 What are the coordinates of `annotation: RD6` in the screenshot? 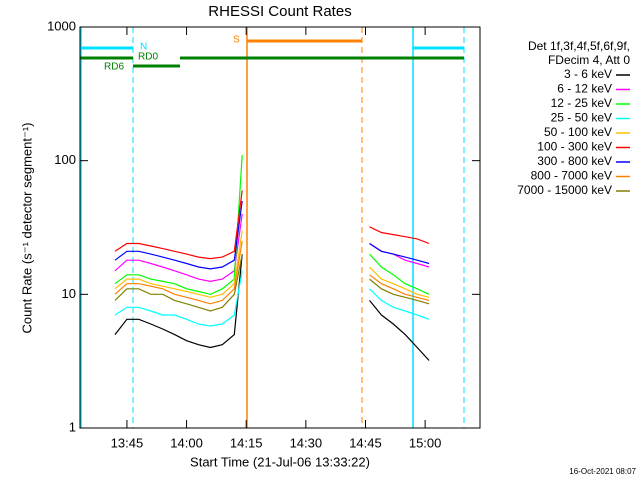 It's located at (114, 67).